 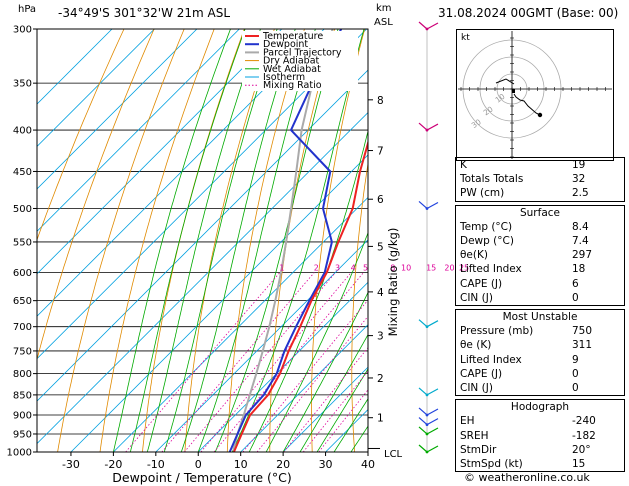 I want to click on pressure-tick-label: 550, so click(x=22, y=242).